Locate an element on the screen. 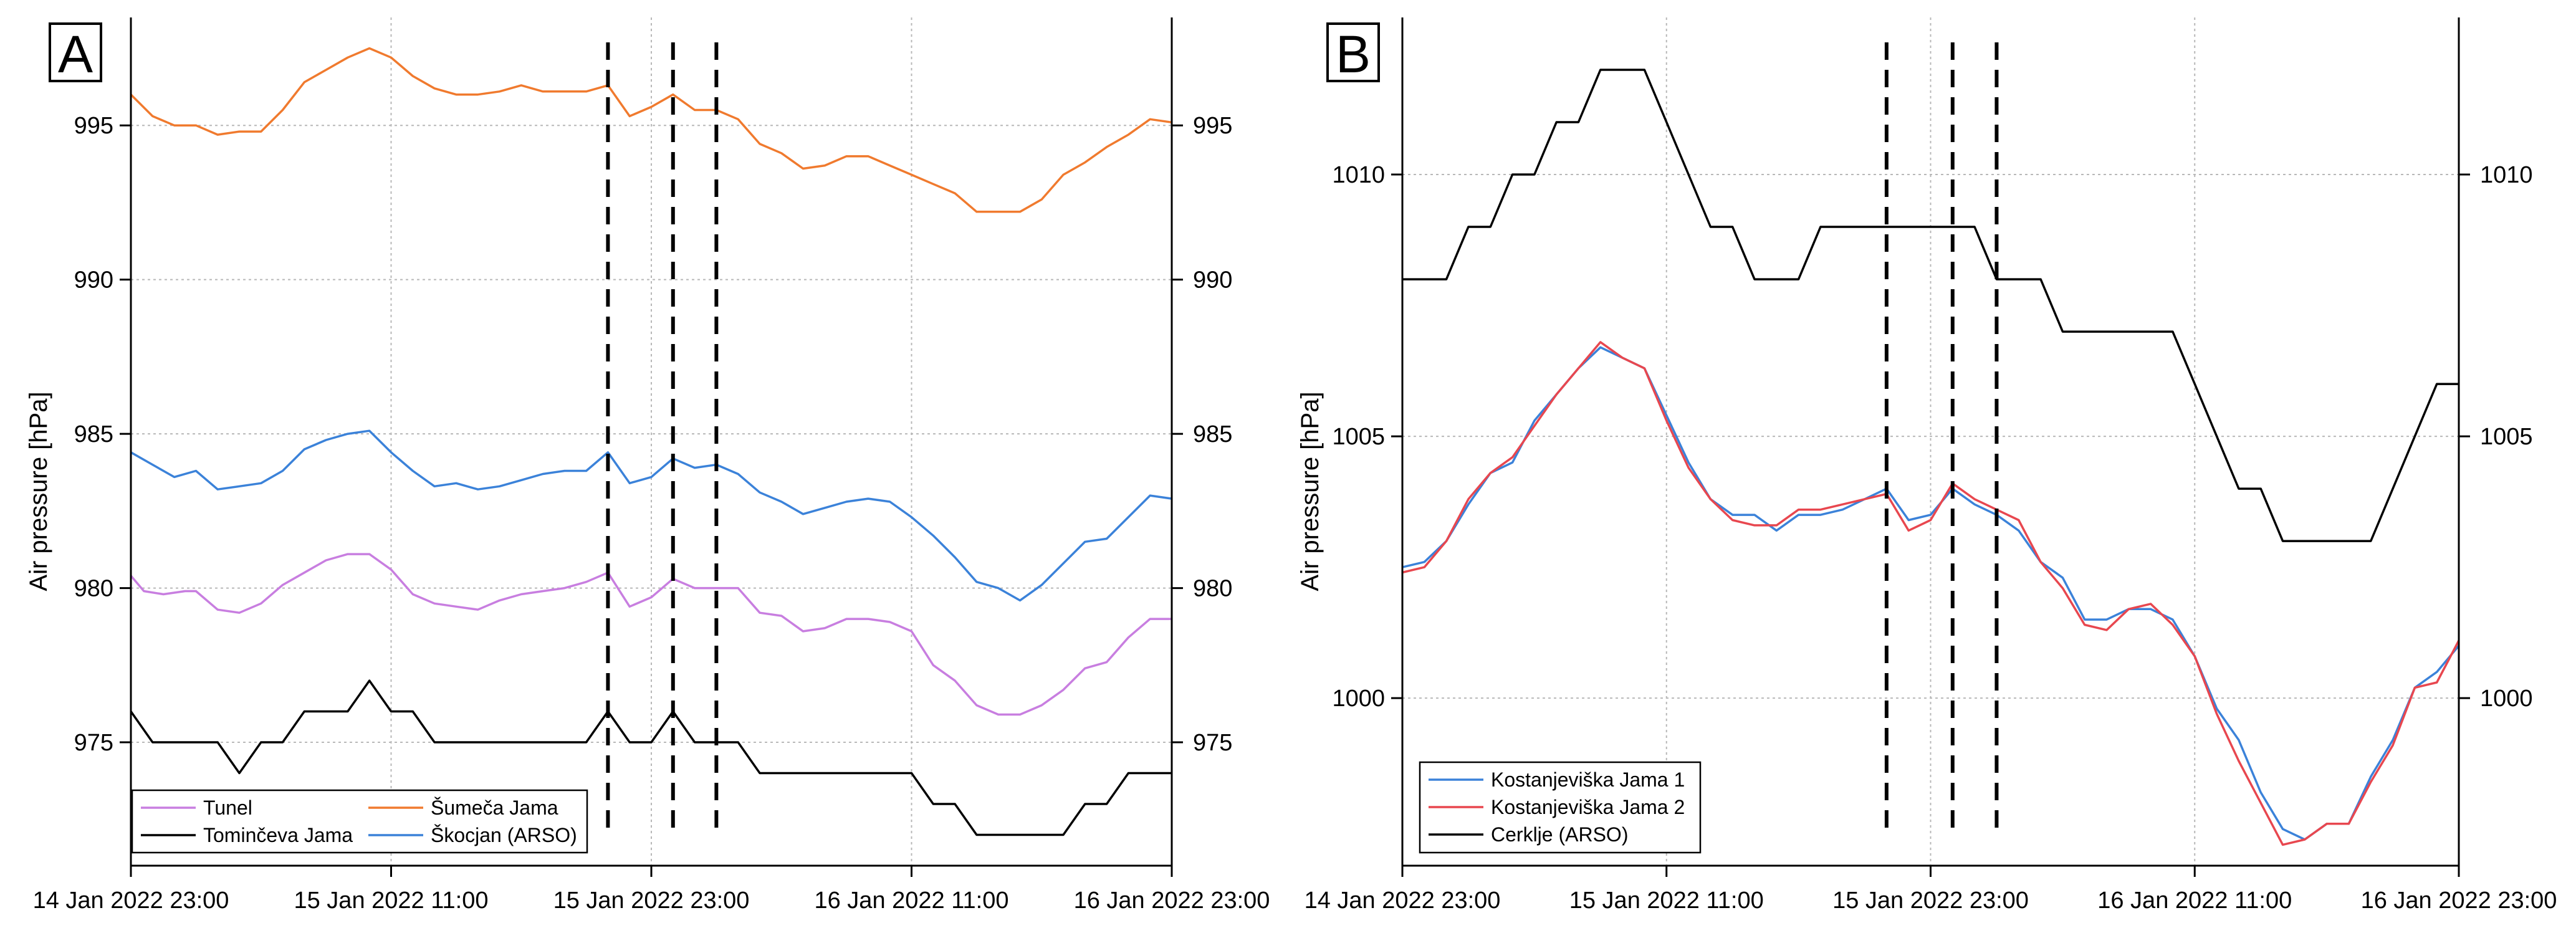  legend-box is located at coordinates (360, 821).